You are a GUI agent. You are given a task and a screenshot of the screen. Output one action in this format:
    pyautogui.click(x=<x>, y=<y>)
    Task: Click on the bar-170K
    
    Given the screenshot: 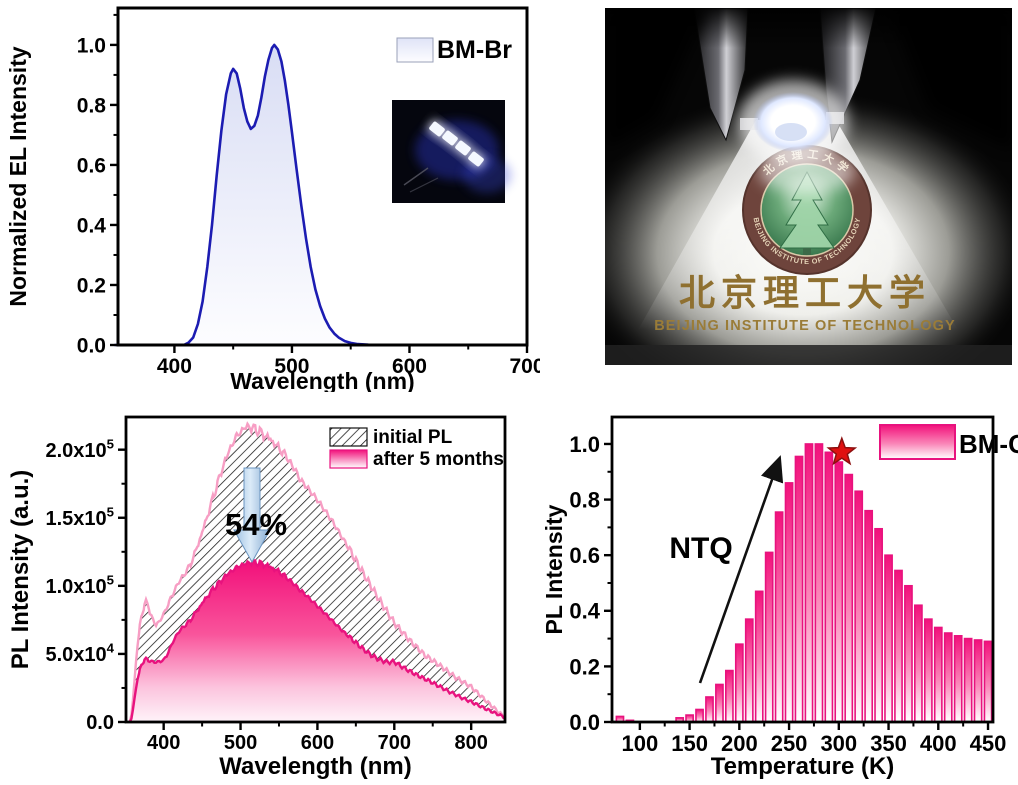 What is the action you would take?
    pyautogui.click(x=709, y=709)
    